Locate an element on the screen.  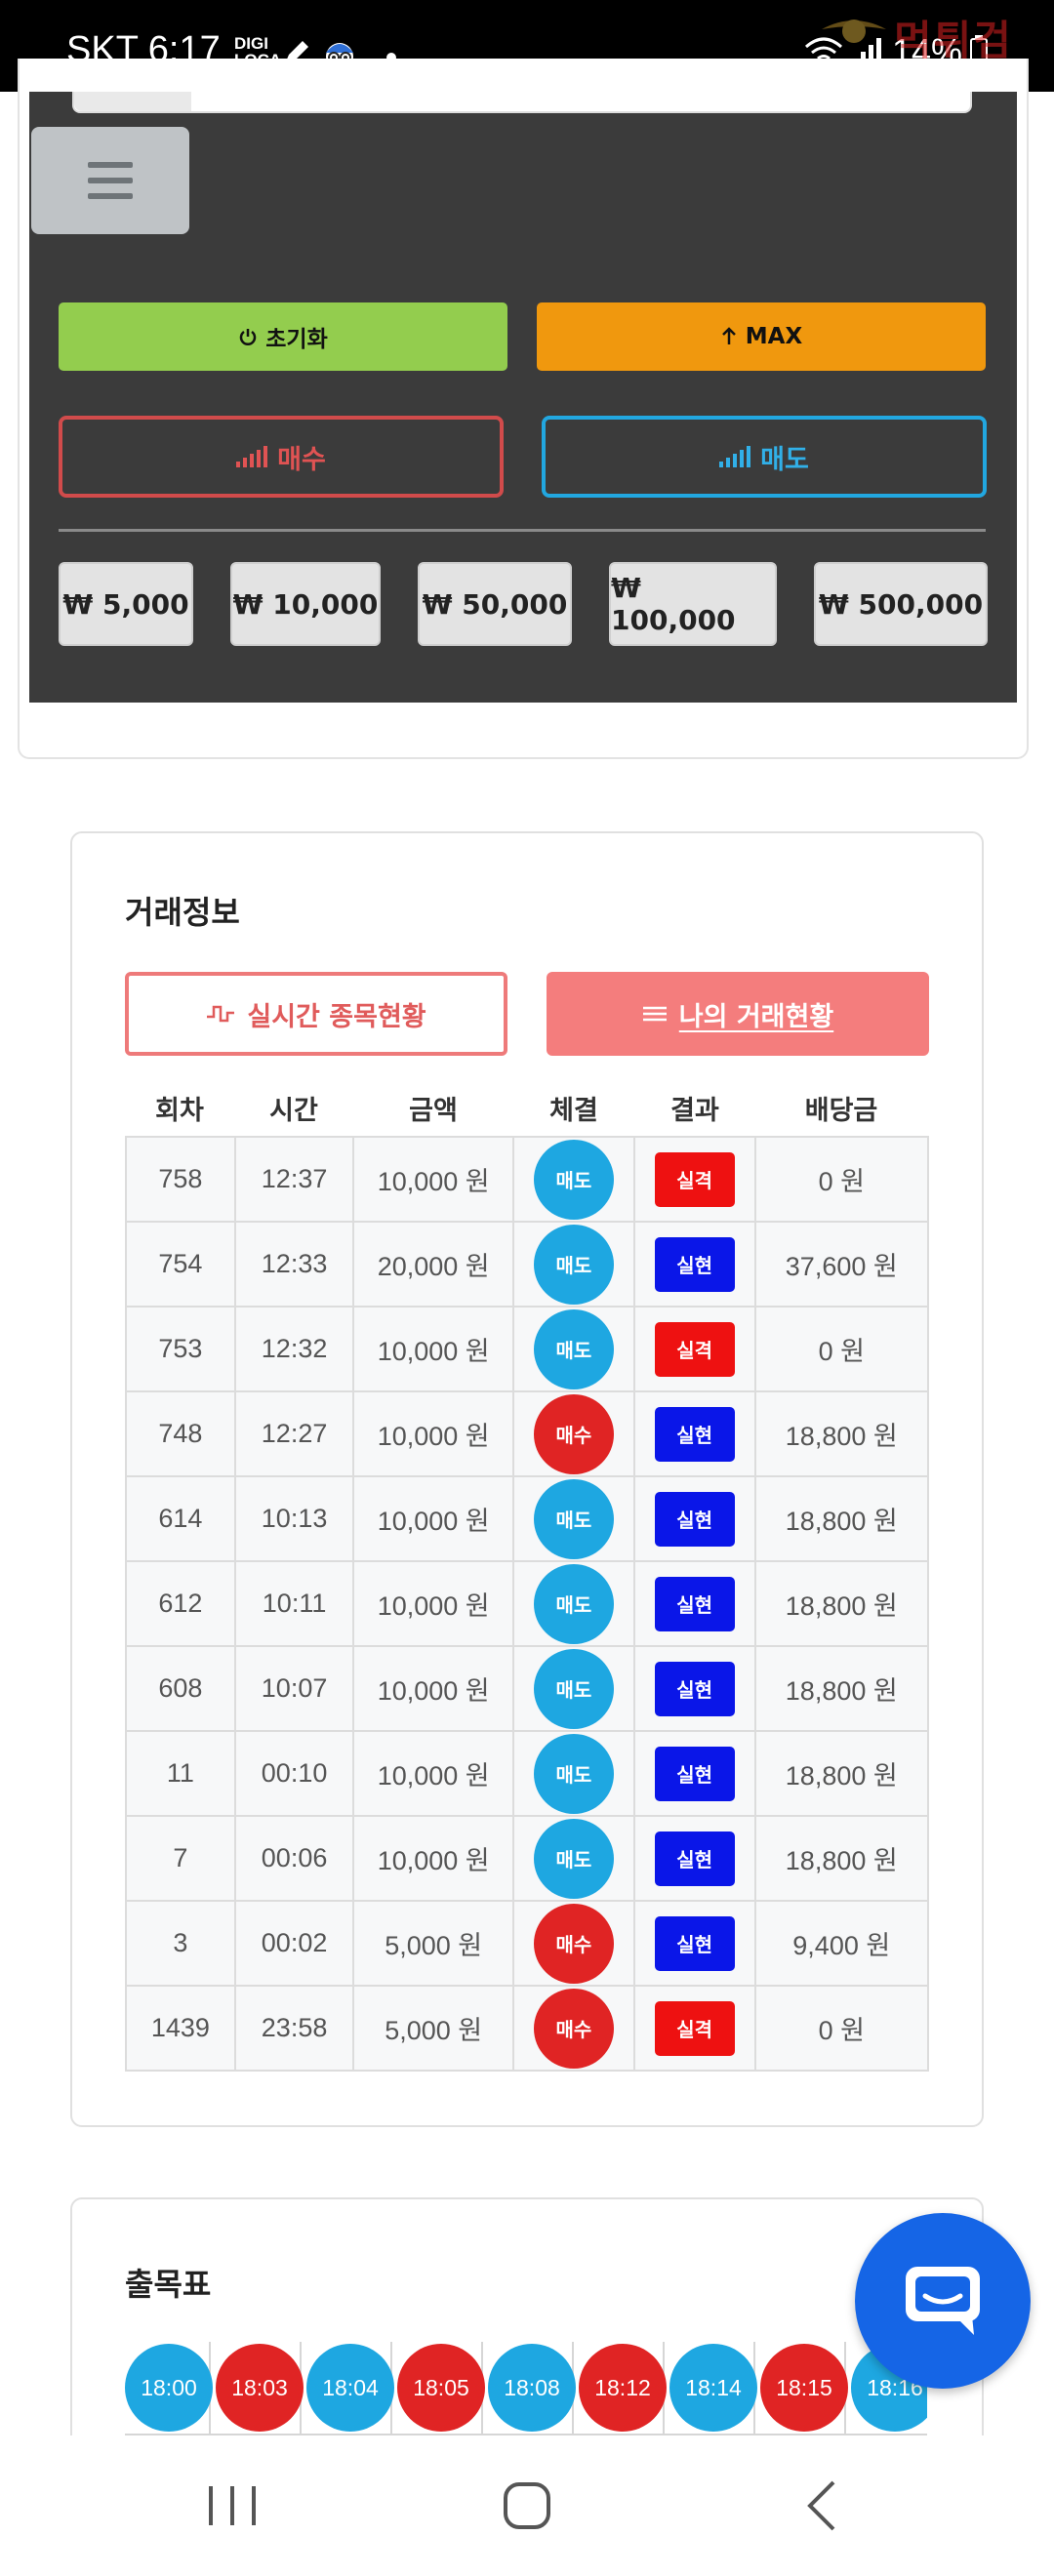
lines-icon is located at coordinates (654, 1014).